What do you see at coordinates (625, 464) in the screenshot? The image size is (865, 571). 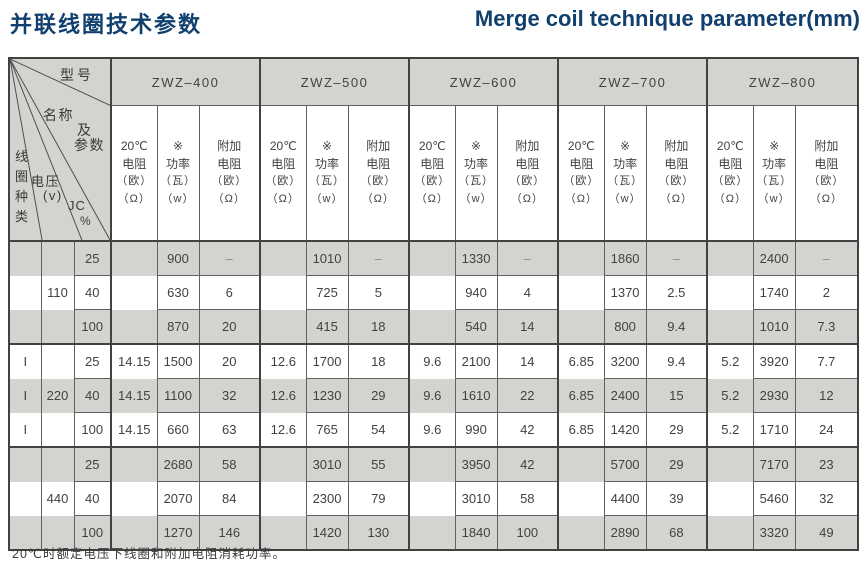 I see `cell-power: 5700` at bounding box center [625, 464].